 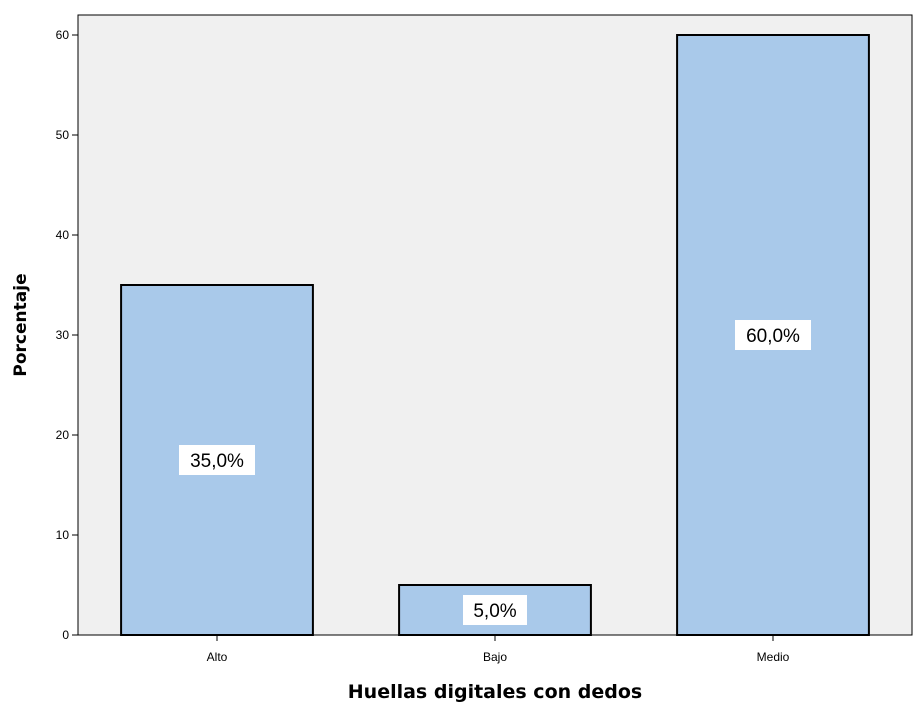 What do you see at coordinates (21, 324) in the screenshot?
I see `y-axis-title: Porcentaje` at bounding box center [21, 324].